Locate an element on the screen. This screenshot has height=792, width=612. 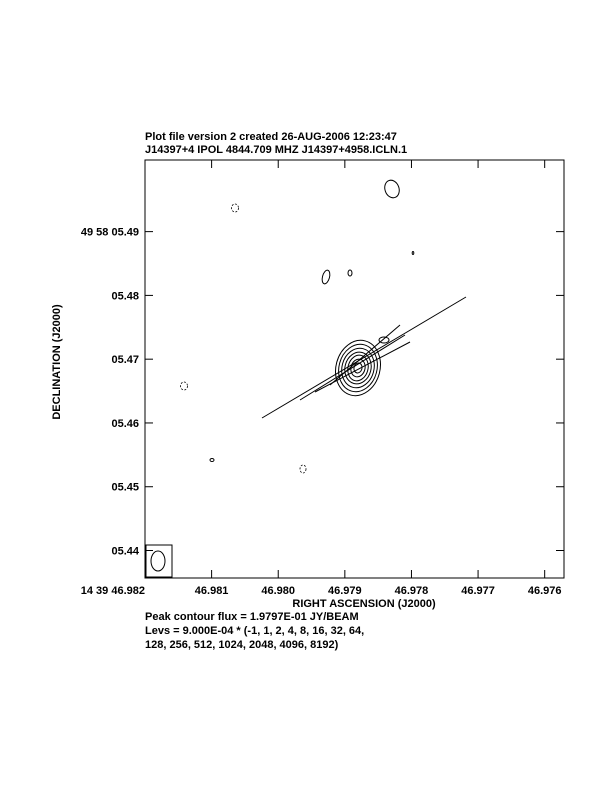
y-axis-label: DECLINATION (J2000) is located at coordinates (57, 362).